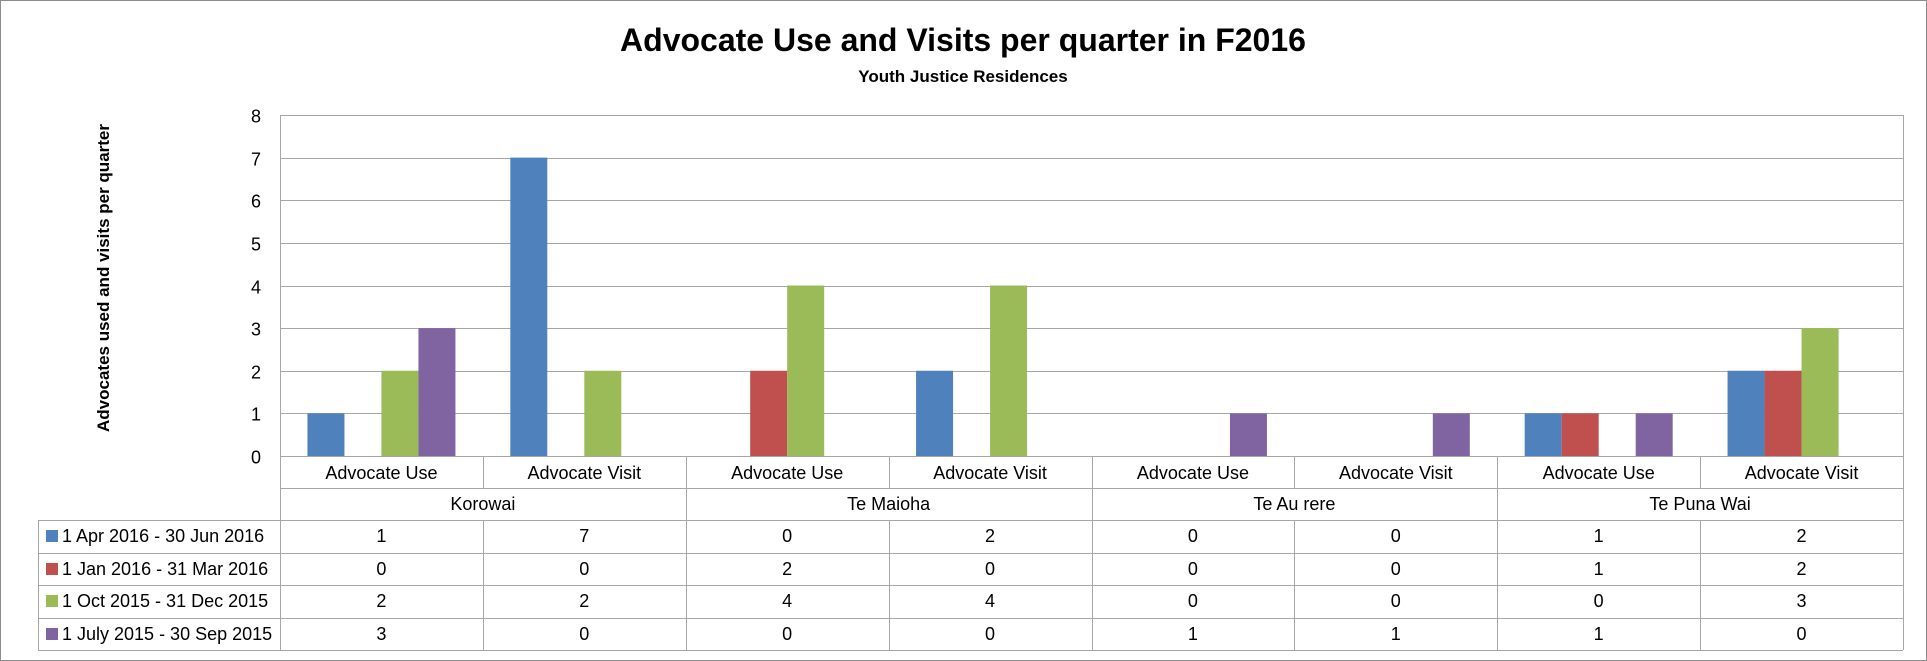 Image resolution: width=1927 pixels, height=661 pixels. I want to click on y-tick-label: 4, so click(256, 288).